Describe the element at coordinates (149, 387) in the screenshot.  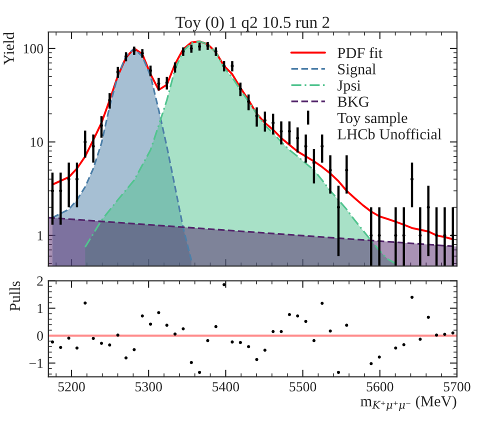
I see `x-tick-label: 5300` at that location.